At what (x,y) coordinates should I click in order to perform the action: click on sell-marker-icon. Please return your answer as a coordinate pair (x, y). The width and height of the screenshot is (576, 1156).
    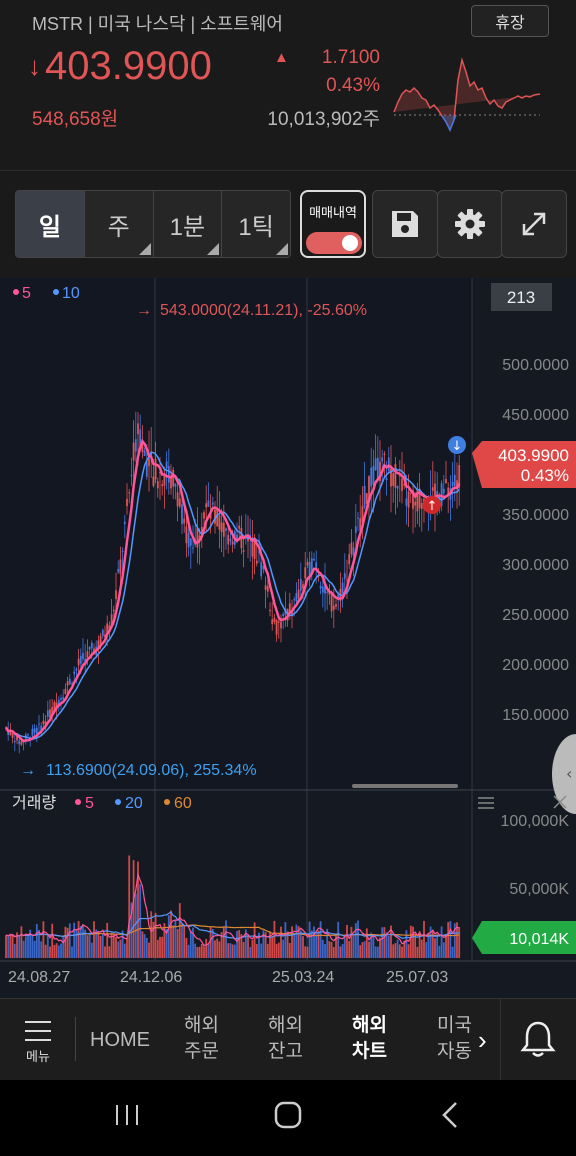
    Looking at the image, I should click on (457, 445).